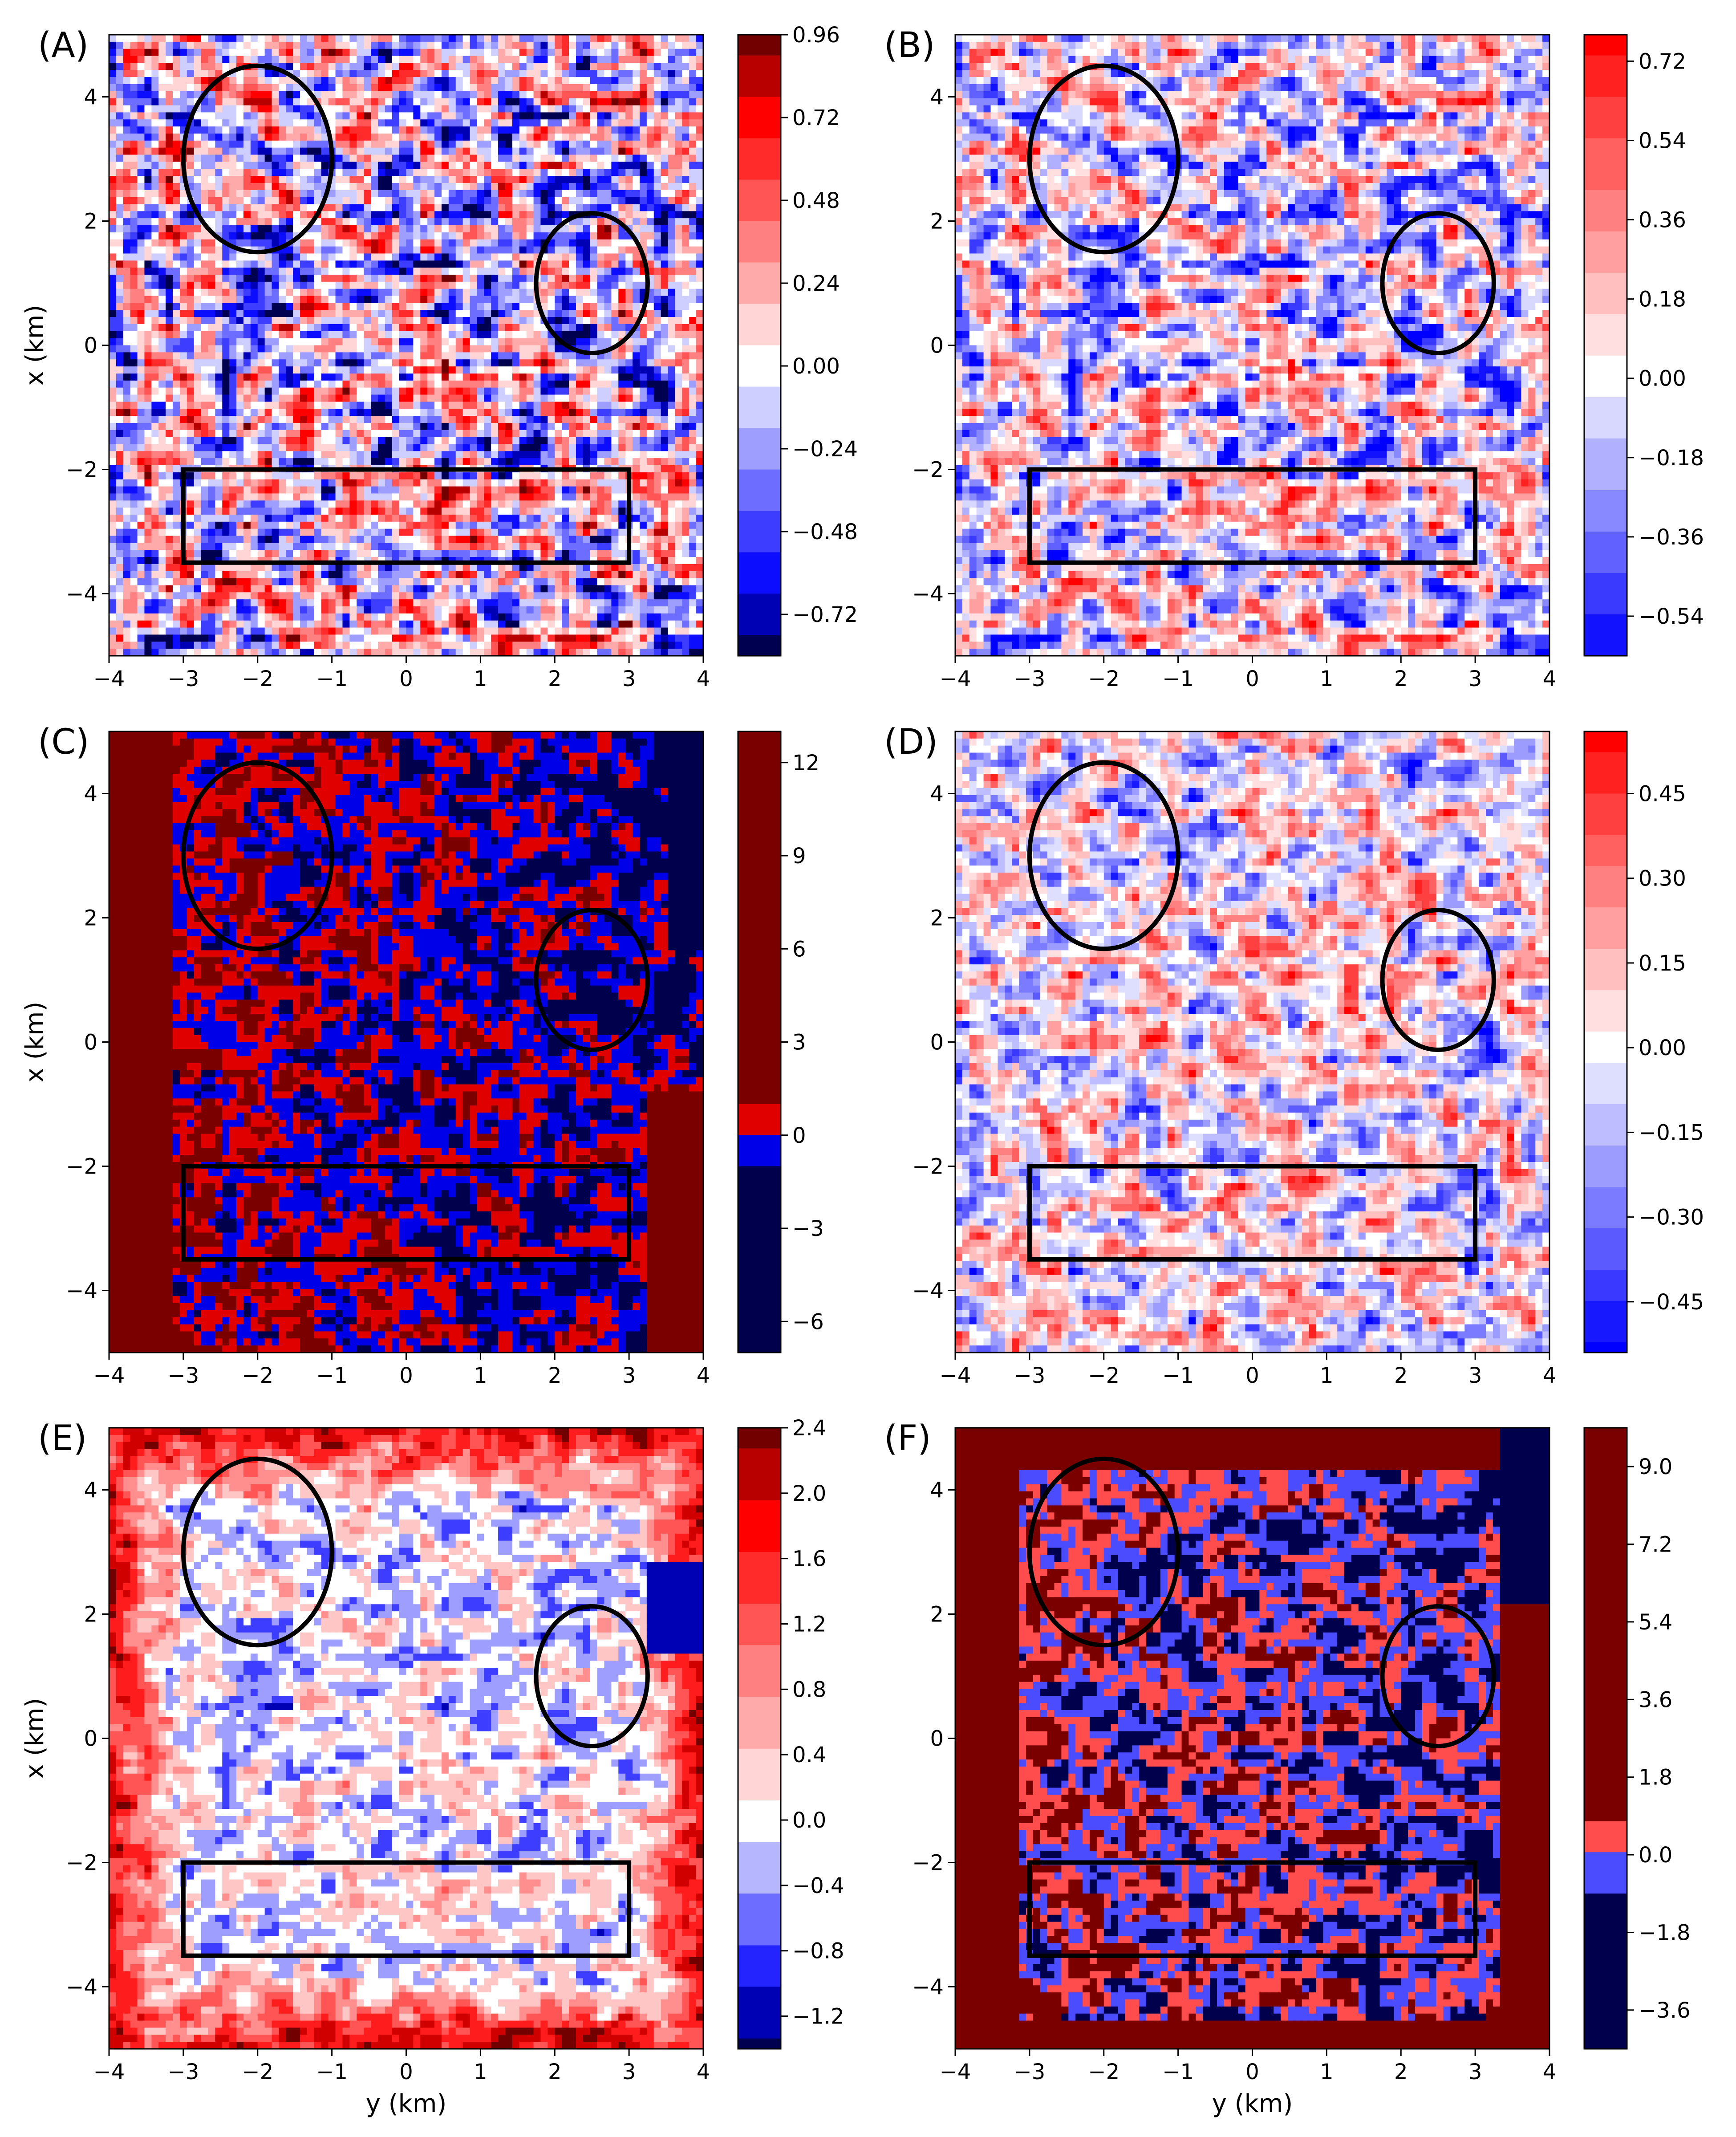 The height and width of the screenshot is (2137, 1736). Describe the element at coordinates (64, 45) in the screenshot. I see `panel-label: (A)` at that location.